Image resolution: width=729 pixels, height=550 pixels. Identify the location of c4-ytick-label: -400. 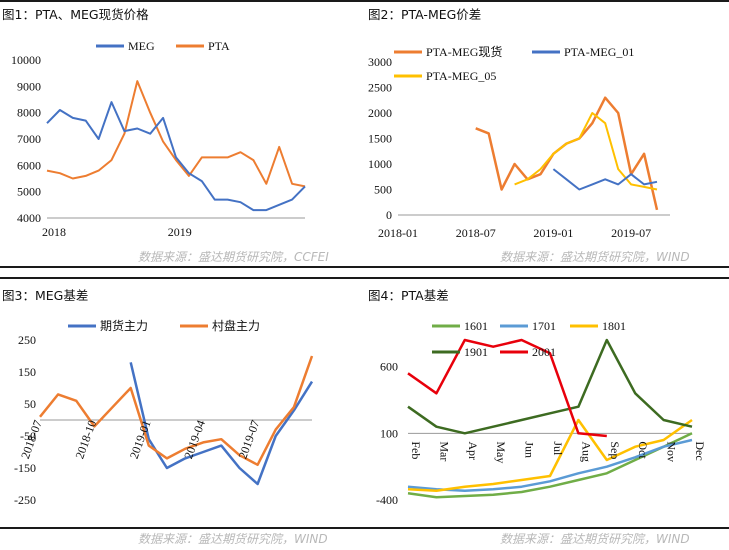
(387, 500).